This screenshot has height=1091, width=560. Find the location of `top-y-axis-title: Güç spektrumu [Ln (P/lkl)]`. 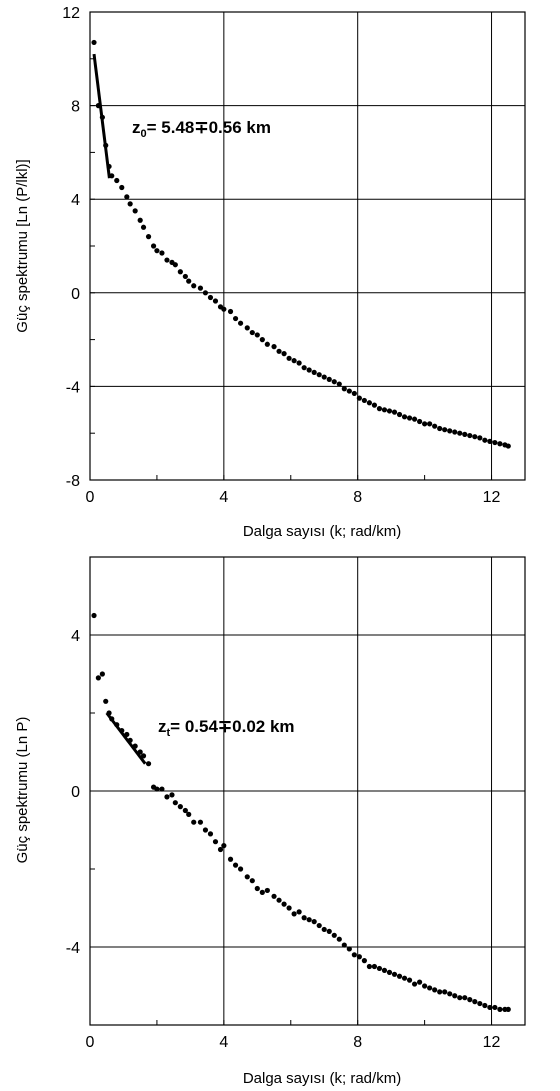

top-y-axis-title: Güç spektrumu [Ln (P/lkl)] is located at coordinates (22, 245).